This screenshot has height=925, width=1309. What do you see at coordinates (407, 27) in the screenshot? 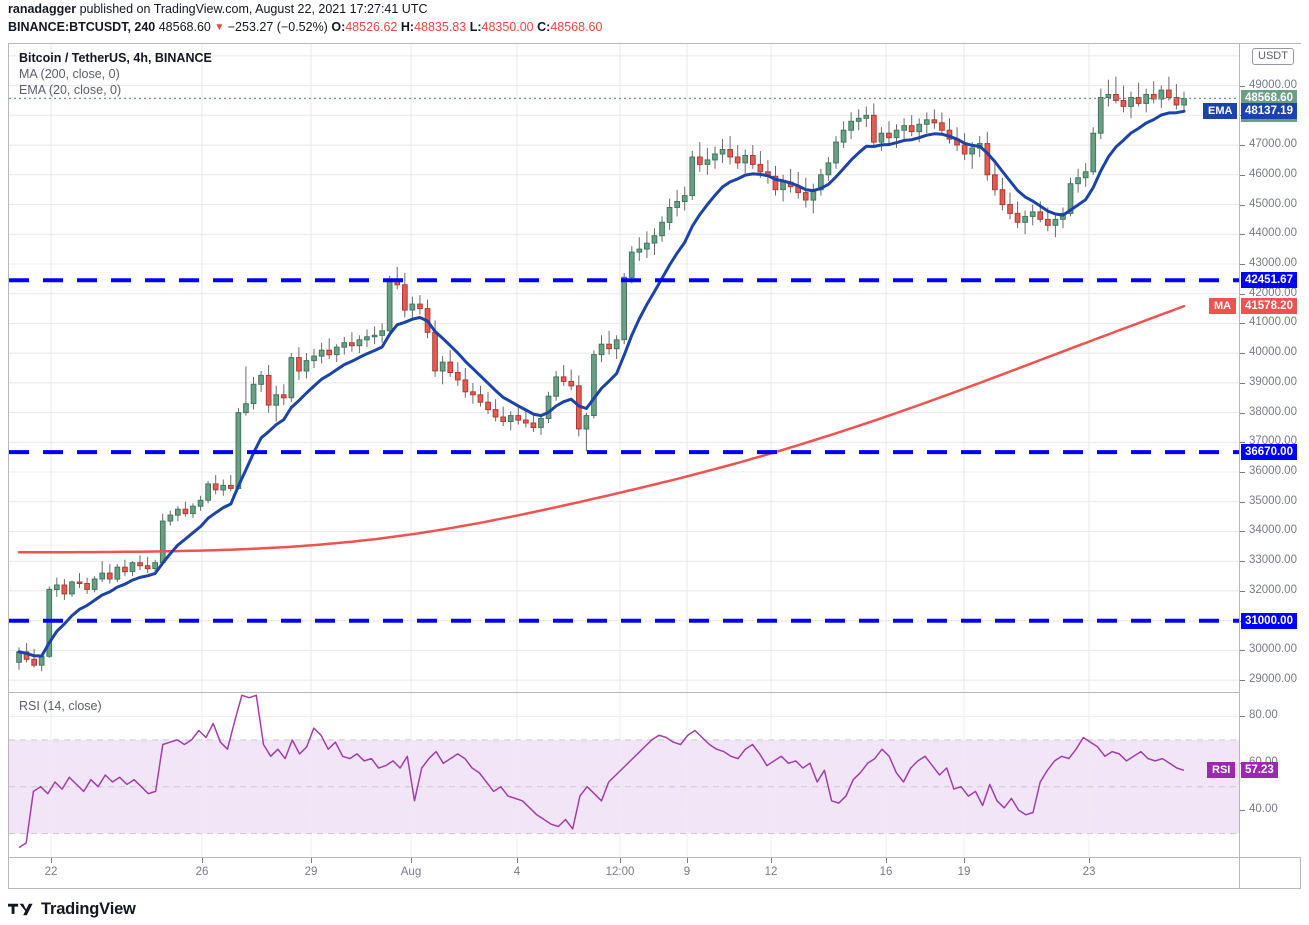
I see `high-key: H:` at bounding box center [407, 27].